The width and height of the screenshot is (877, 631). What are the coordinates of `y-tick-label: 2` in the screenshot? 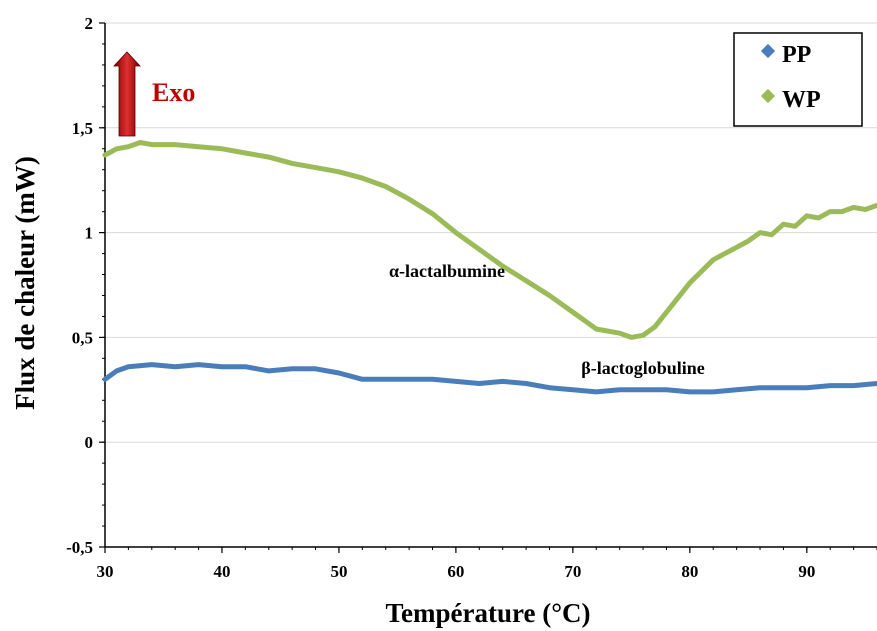 It's located at (89, 23).